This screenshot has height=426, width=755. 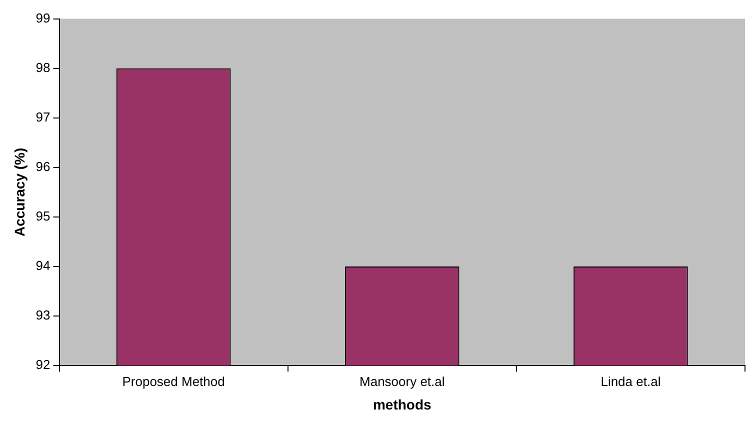 I want to click on y-tick-label: 92, so click(x=43, y=364).